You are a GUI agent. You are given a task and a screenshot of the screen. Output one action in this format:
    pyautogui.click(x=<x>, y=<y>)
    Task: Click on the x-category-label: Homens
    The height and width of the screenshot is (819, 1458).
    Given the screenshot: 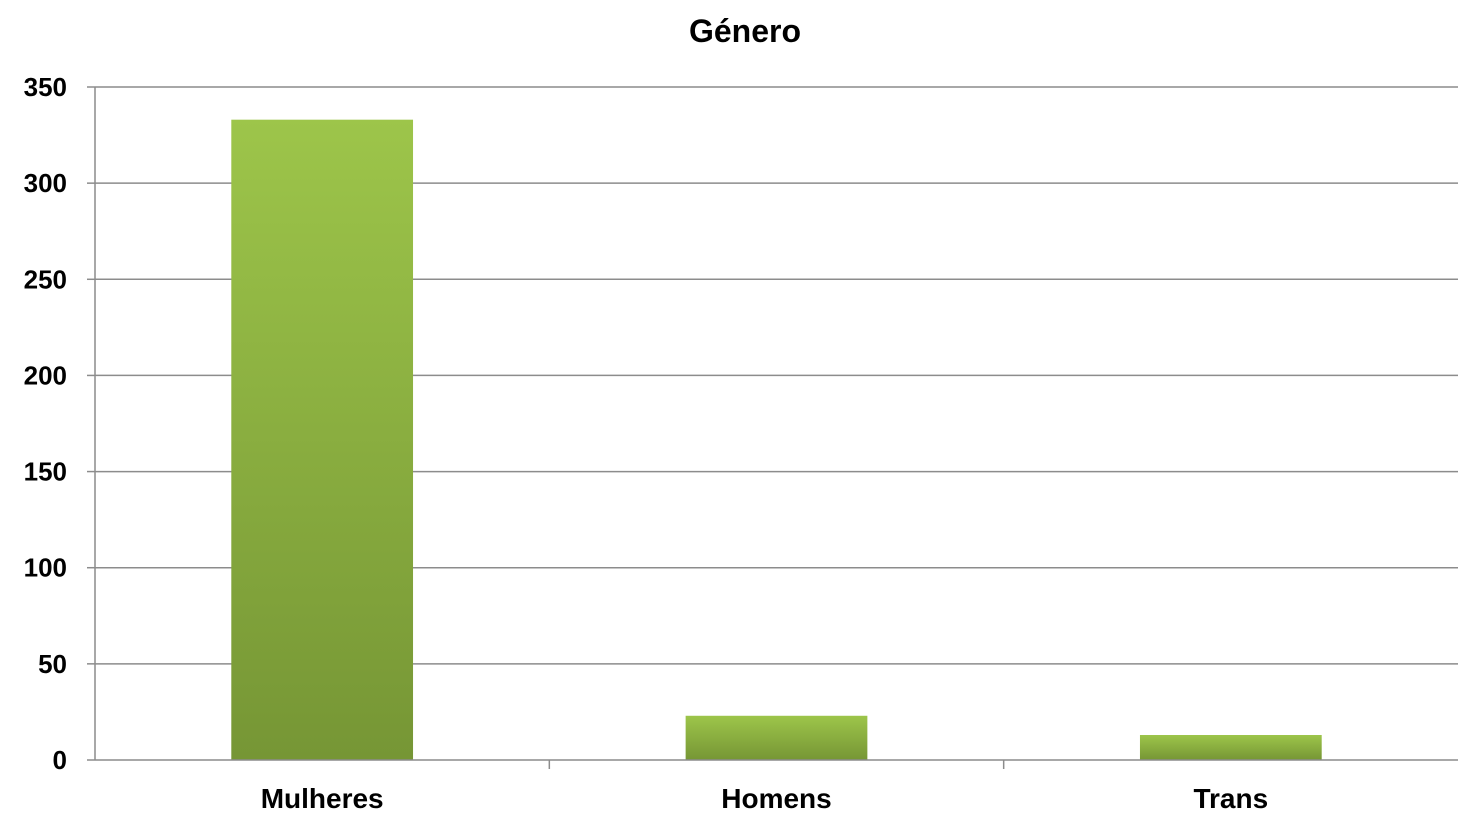 What is the action you would take?
    pyautogui.click(x=776, y=798)
    